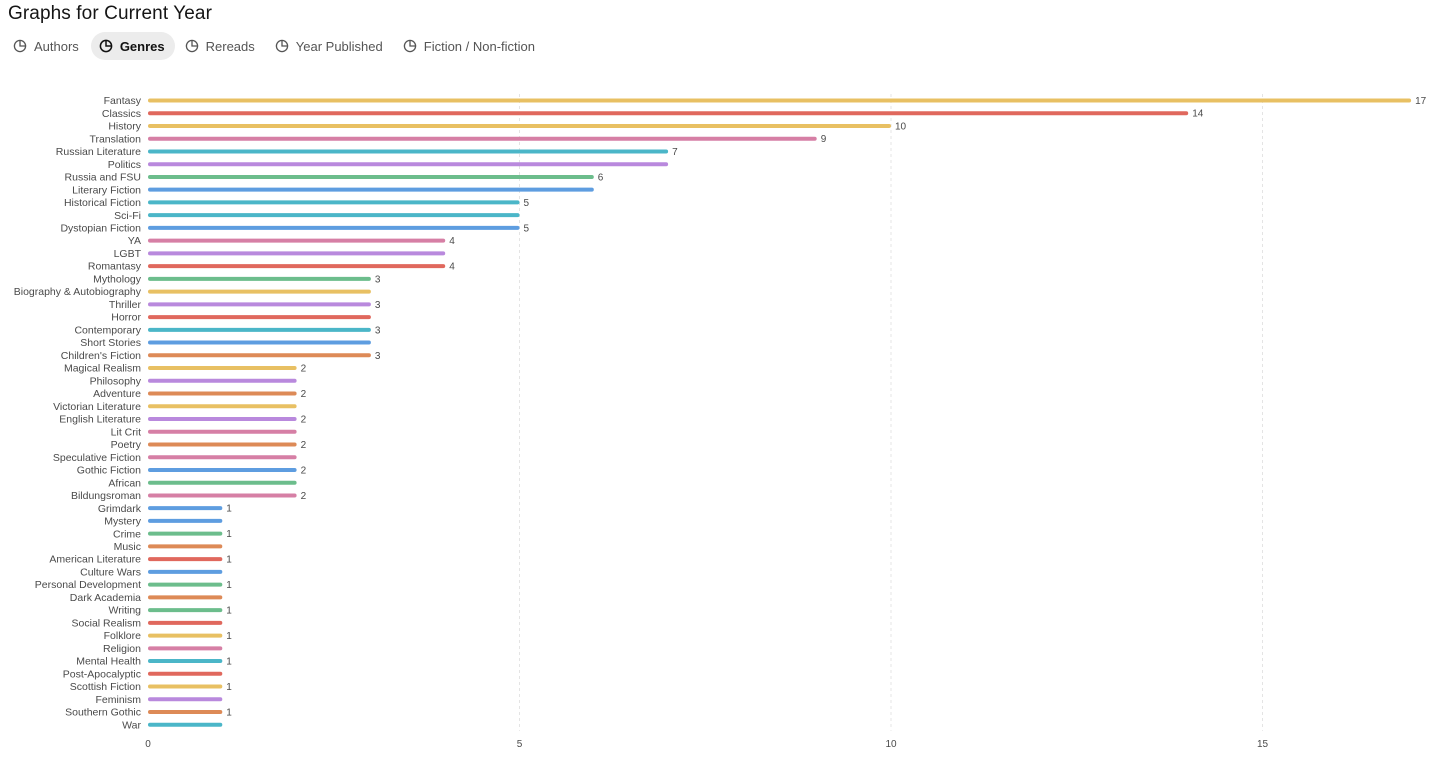 This screenshot has height=758, width=1456. I want to click on category-label: Speculative Fiction, so click(97, 458).